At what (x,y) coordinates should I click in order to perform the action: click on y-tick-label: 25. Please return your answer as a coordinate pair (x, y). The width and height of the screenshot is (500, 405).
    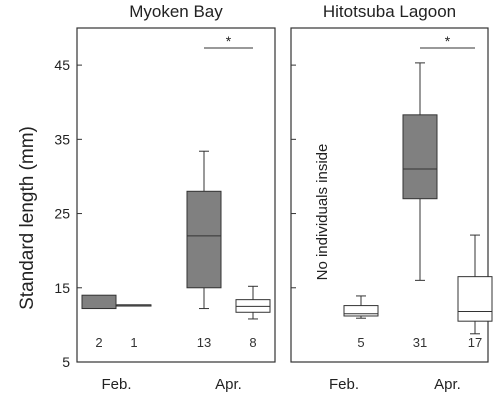
    Looking at the image, I should click on (62, 214).